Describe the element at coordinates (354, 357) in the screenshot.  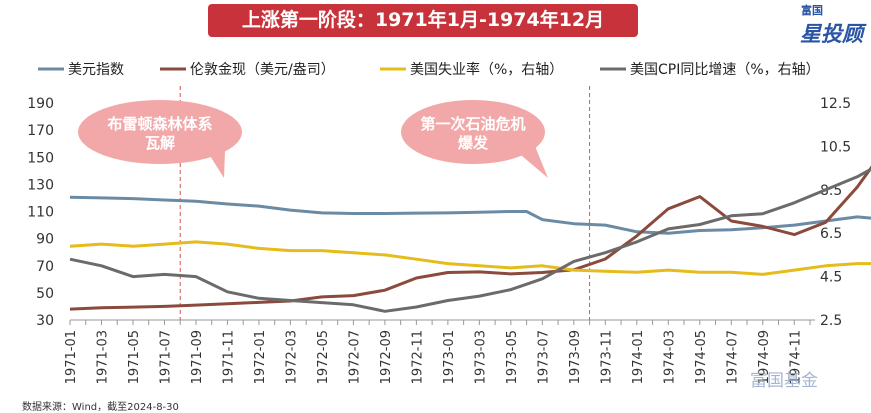
I see `x-tick-label: 1972-07` at that location.